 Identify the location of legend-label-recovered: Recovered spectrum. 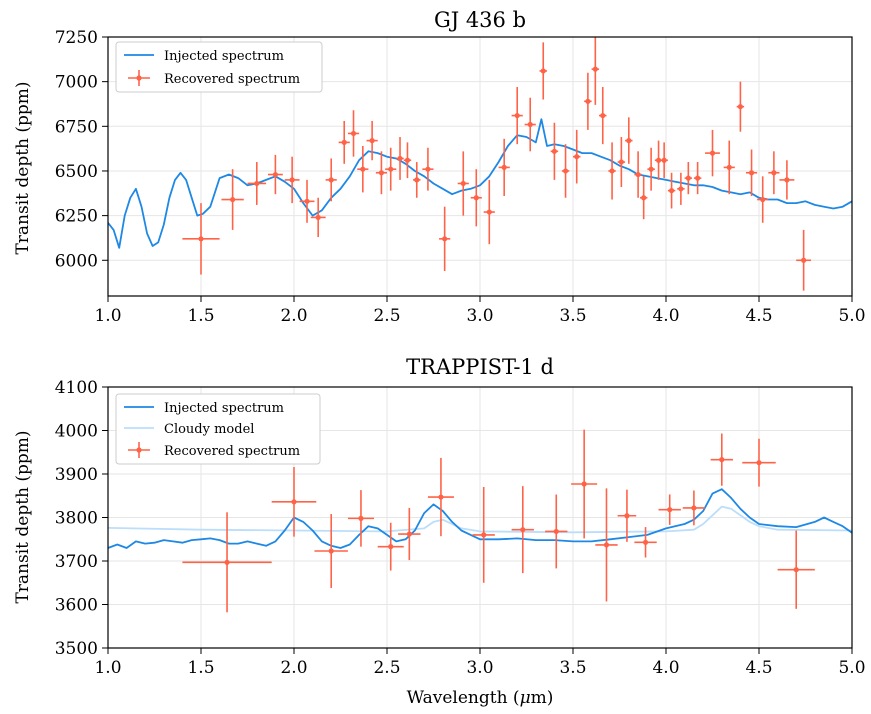
(232, 79).